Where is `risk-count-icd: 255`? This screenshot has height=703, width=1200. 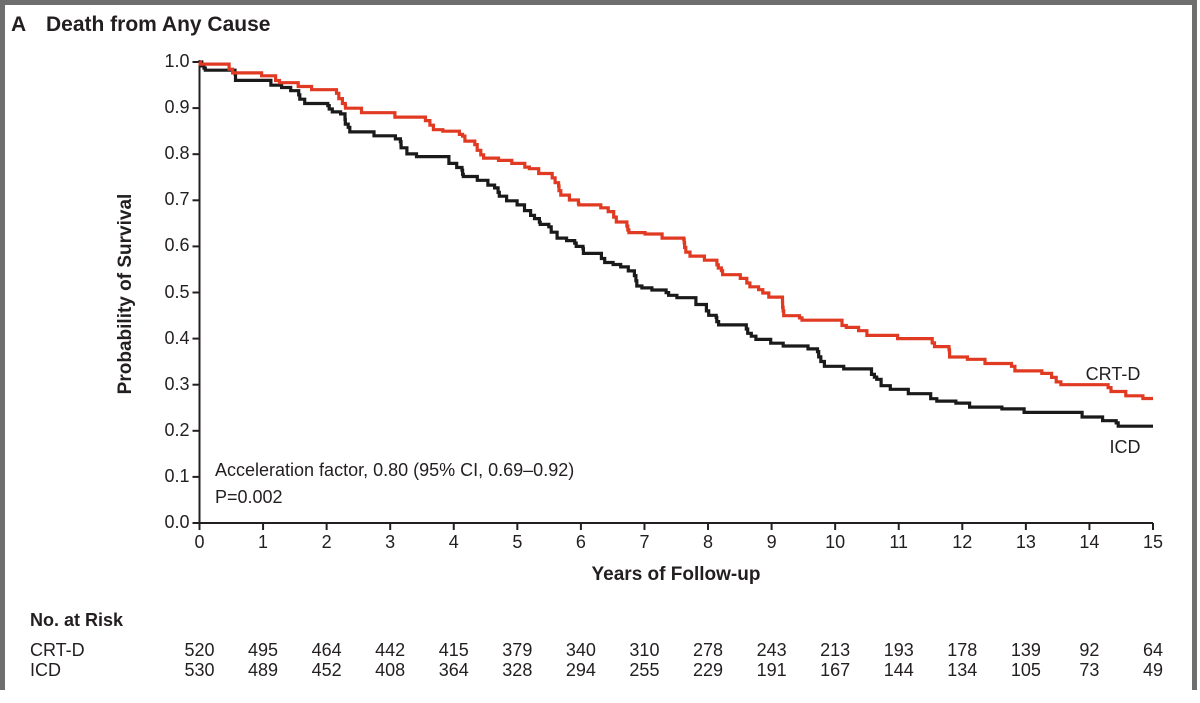
risk-count-icd: 255 is located at coordinates (644, 670).